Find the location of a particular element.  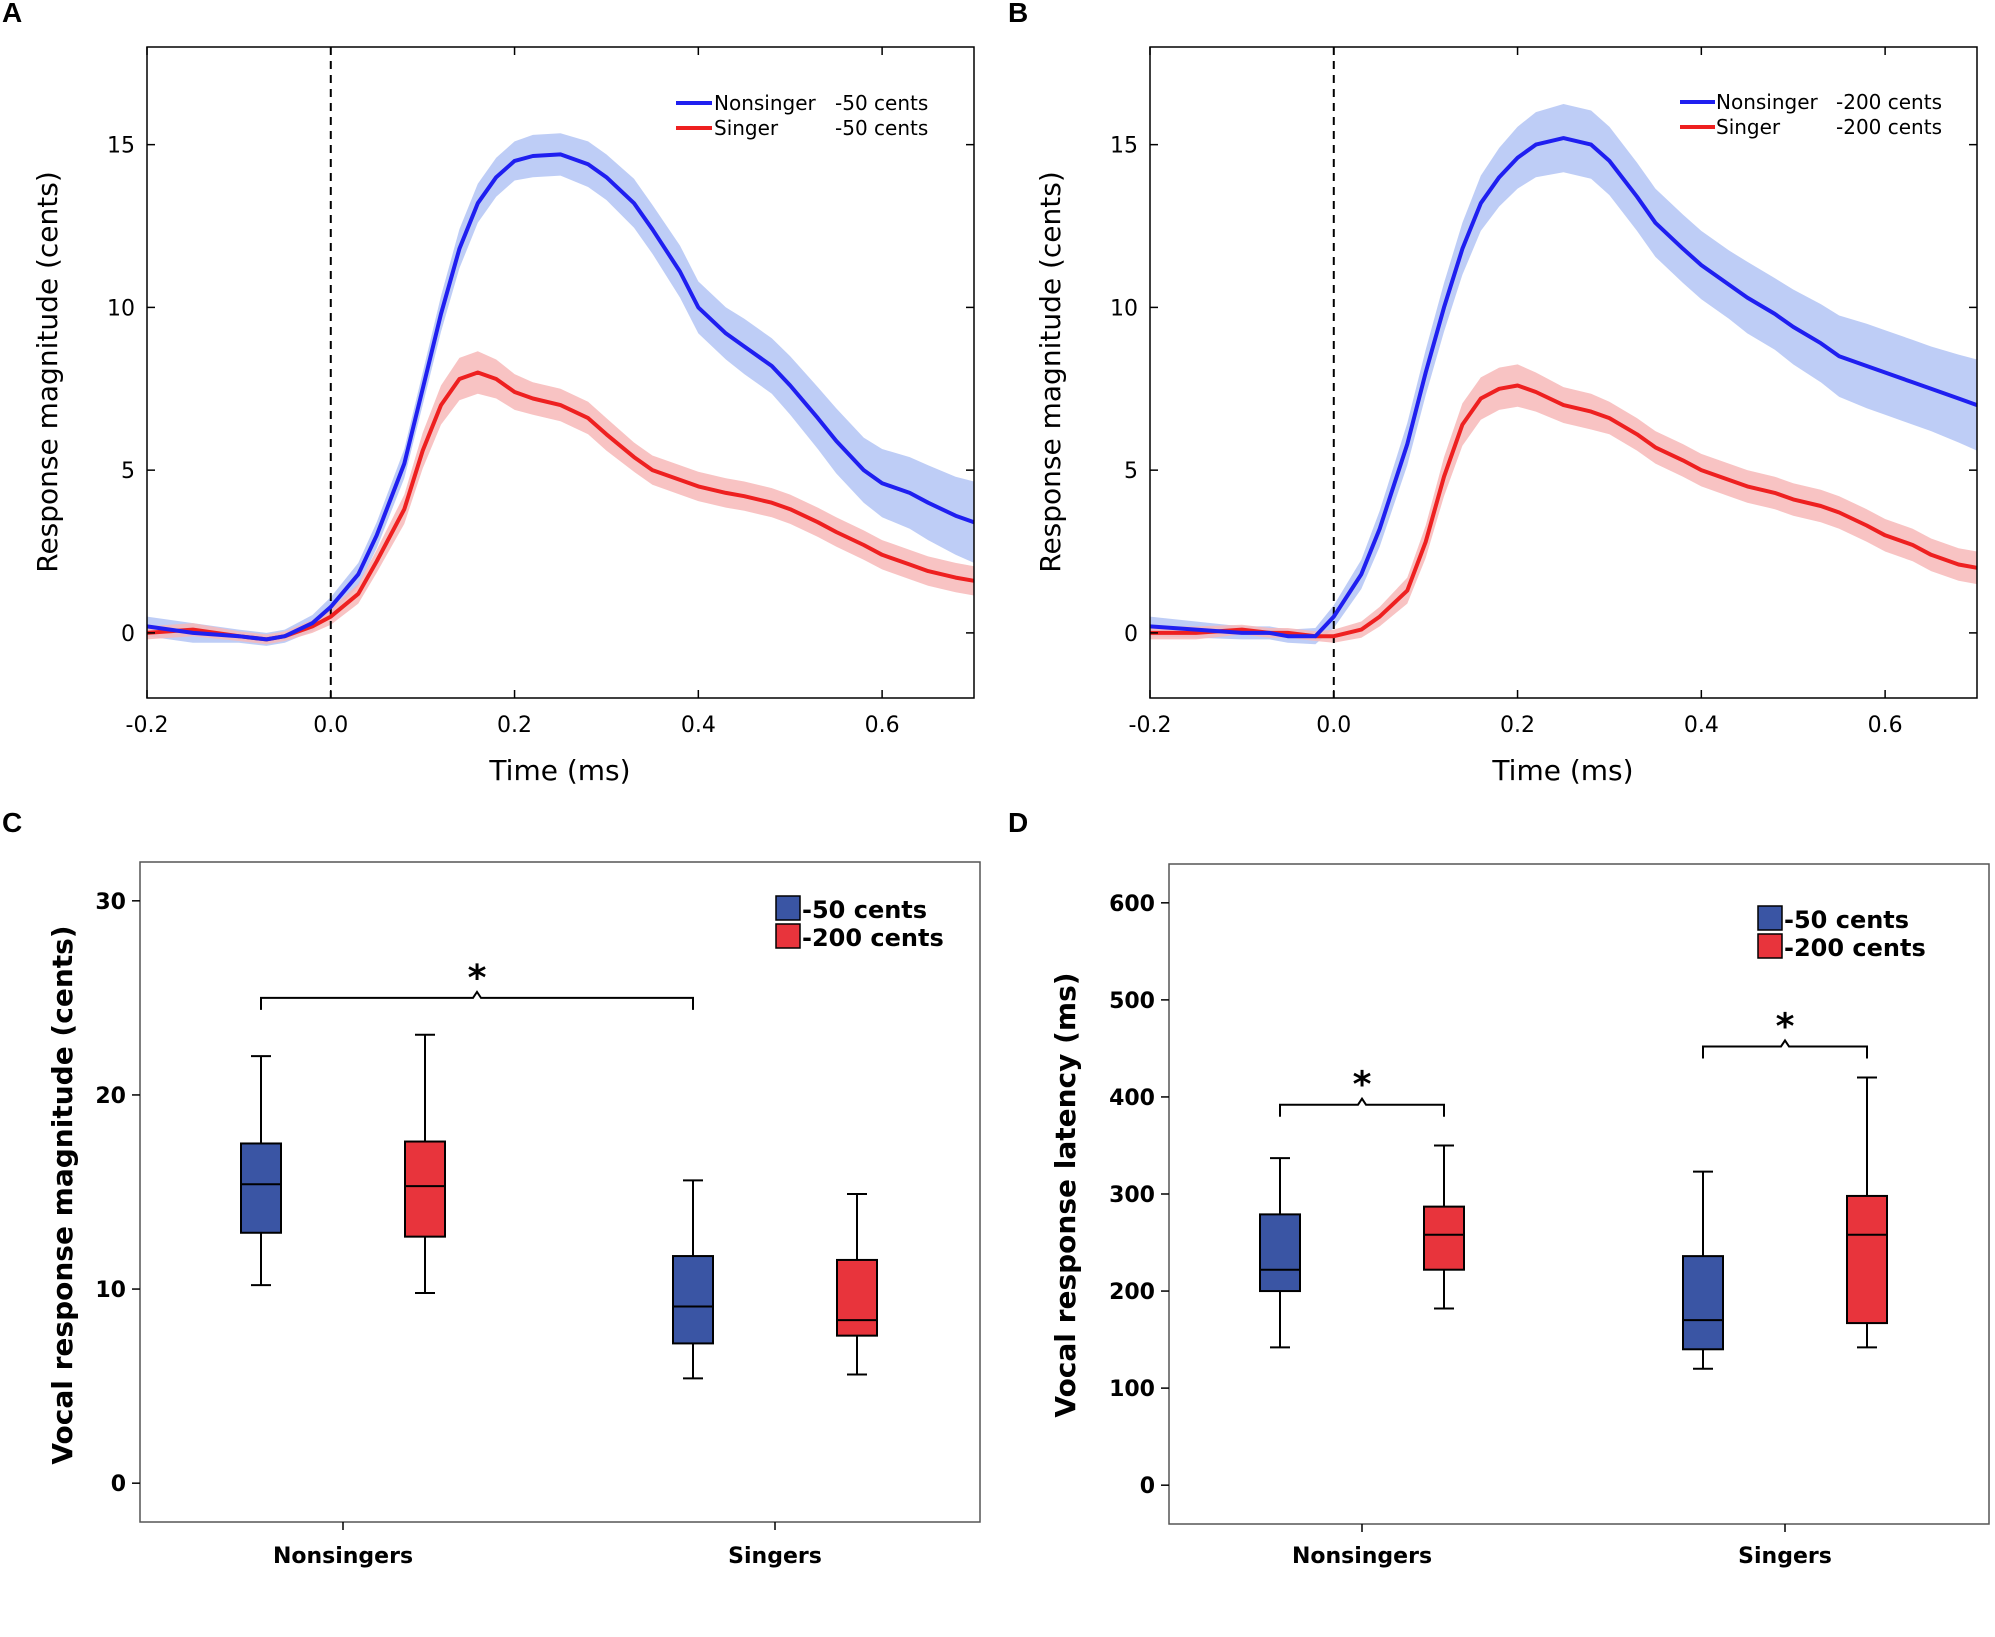

y-tick-label: 400 is located at coordinates (1132, 1098).